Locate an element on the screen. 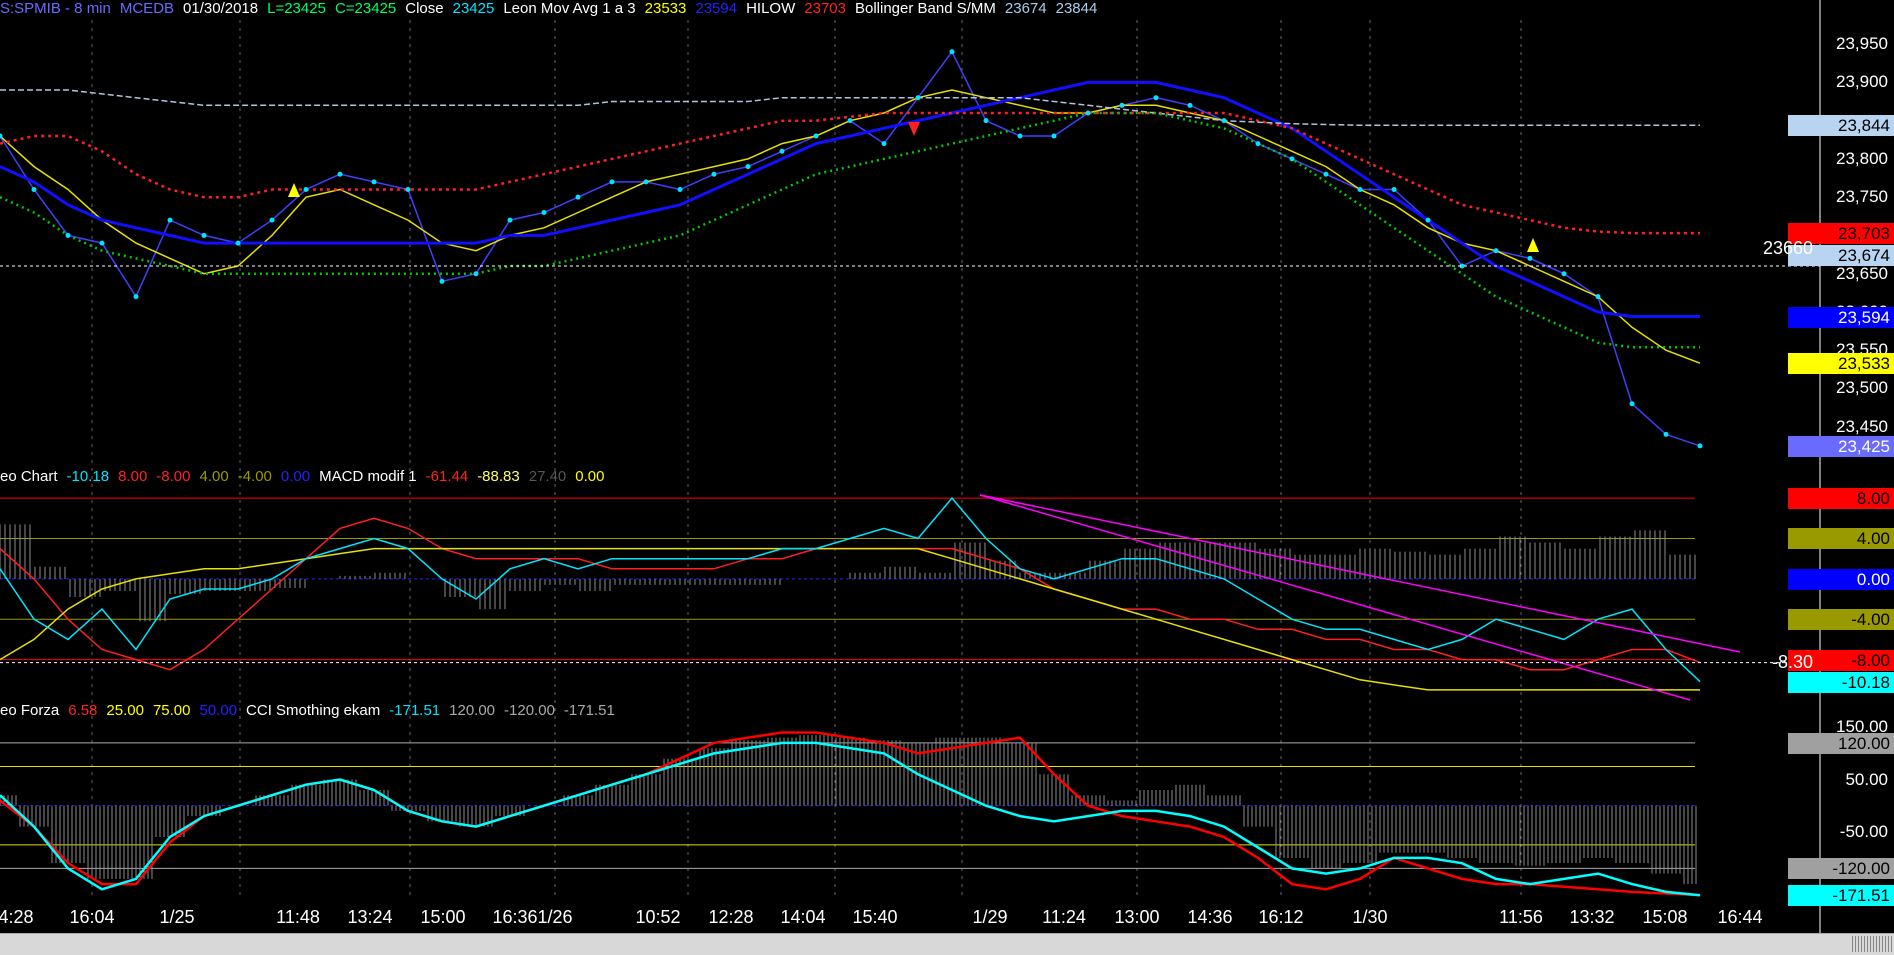  time-tick-label: 10:52 is located at coordinates (658, 917).